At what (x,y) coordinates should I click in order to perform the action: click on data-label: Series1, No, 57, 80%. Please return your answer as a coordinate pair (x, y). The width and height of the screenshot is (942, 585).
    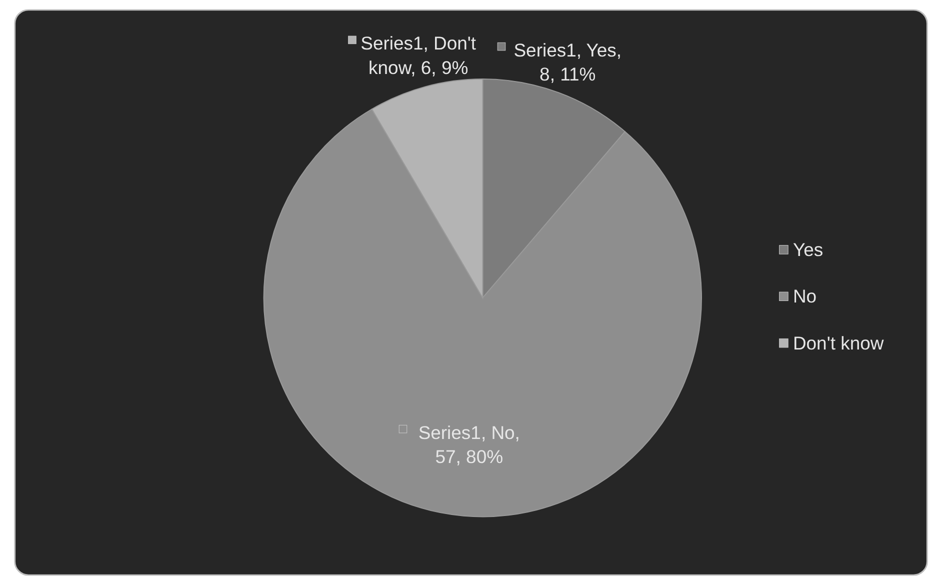
    Looking at the image, I should click on (469, 445).